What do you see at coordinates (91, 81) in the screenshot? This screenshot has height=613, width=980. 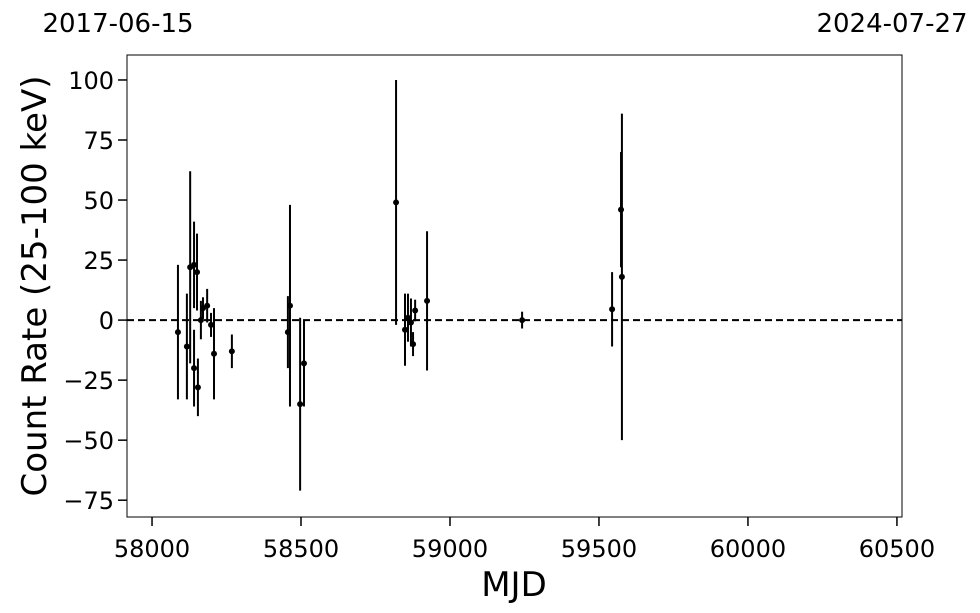 I see `y-tick-label: 100` at bounding box center [91, 81].